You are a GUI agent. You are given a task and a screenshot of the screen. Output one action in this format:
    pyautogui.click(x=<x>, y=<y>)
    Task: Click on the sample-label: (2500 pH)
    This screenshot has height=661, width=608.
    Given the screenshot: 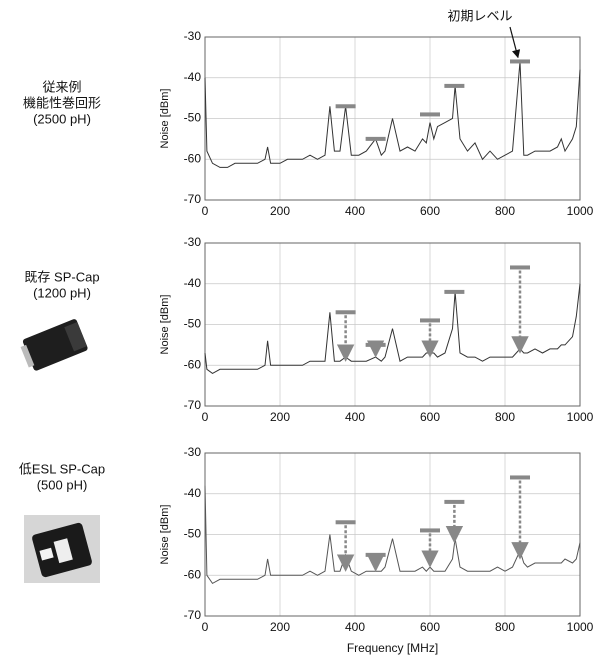 What is the action you would take?
    pyautogui.click(x=62, y=118)
    